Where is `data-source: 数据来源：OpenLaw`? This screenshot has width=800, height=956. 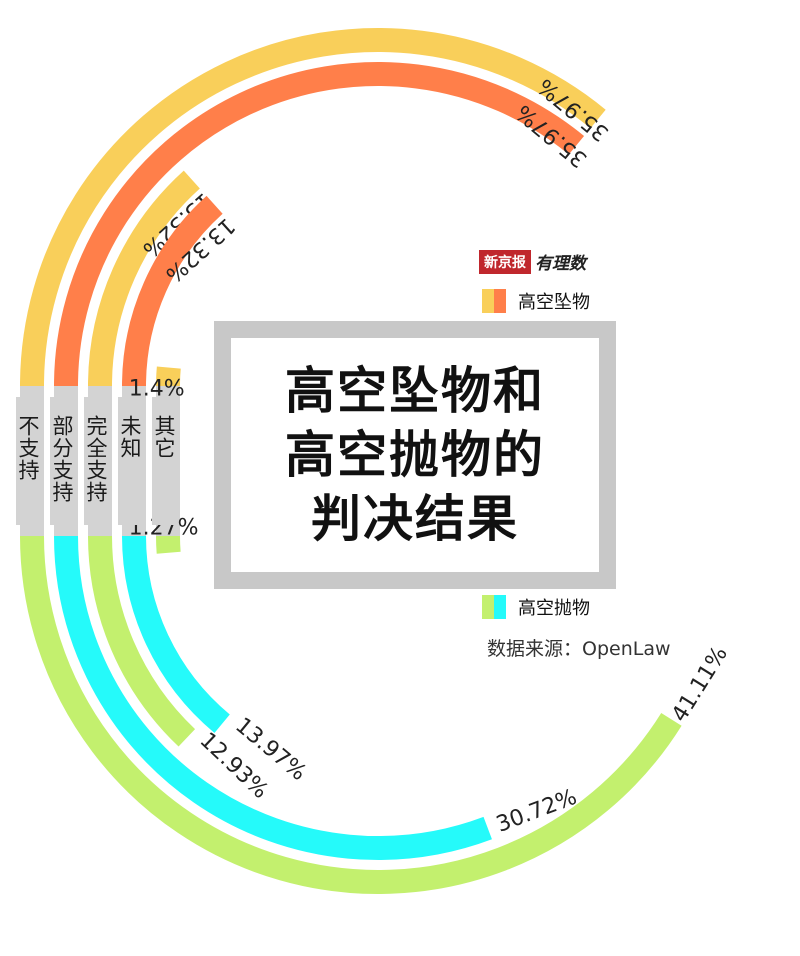 data-source: 数据来源：OpenLaw is located at coordinates (579, 649).